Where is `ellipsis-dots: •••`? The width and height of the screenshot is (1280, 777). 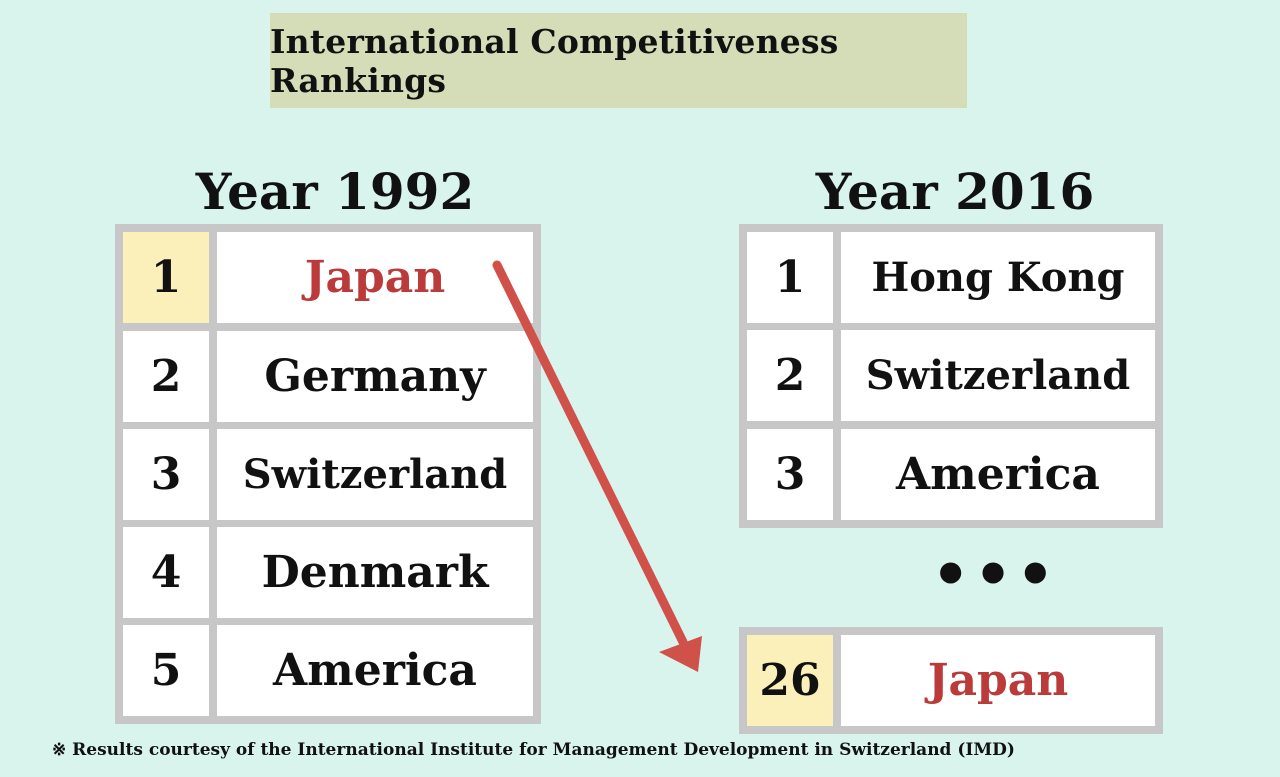
ellipsis-dots: ••• is located at coordinates (995, 575).